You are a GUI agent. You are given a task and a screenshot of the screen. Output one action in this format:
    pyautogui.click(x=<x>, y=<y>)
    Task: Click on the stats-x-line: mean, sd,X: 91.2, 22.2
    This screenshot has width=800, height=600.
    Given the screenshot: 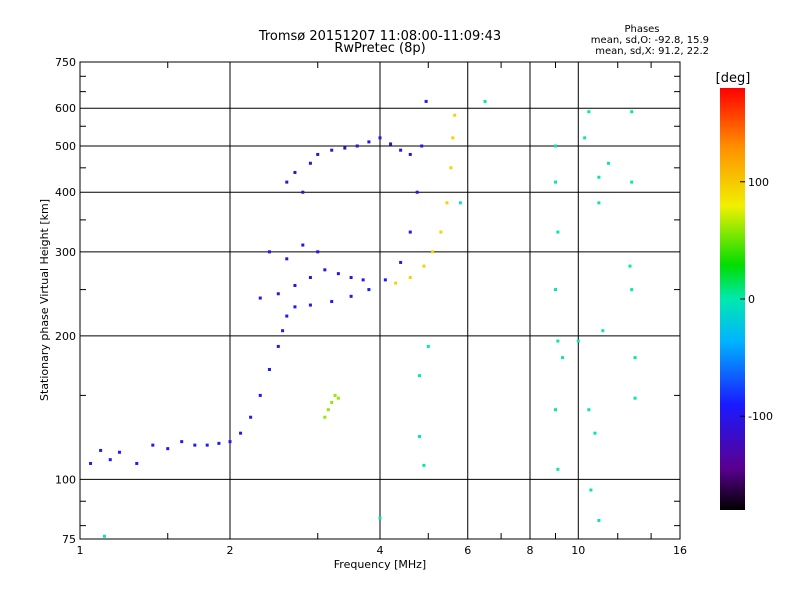 What is the action you would take?
    pyautogui.click(x=652, y=51)
    